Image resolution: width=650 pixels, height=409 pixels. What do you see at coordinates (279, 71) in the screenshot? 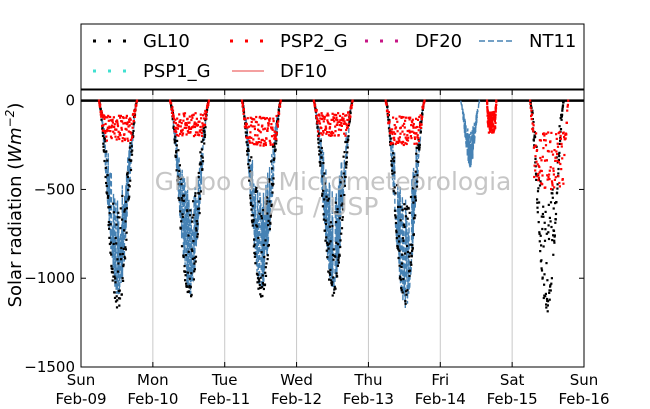
I see `legend-item-df10: DF10` at bounding box center [279, 71].